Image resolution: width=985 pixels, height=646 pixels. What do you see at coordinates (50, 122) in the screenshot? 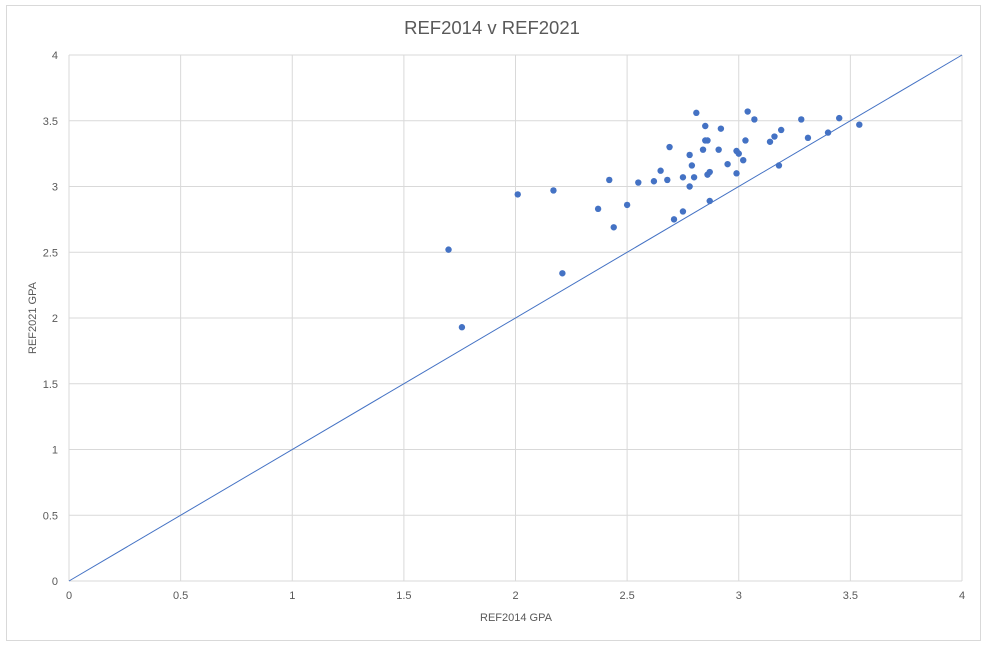
I see `y-tick-label: 3.5` at bounding box center [50, 122].